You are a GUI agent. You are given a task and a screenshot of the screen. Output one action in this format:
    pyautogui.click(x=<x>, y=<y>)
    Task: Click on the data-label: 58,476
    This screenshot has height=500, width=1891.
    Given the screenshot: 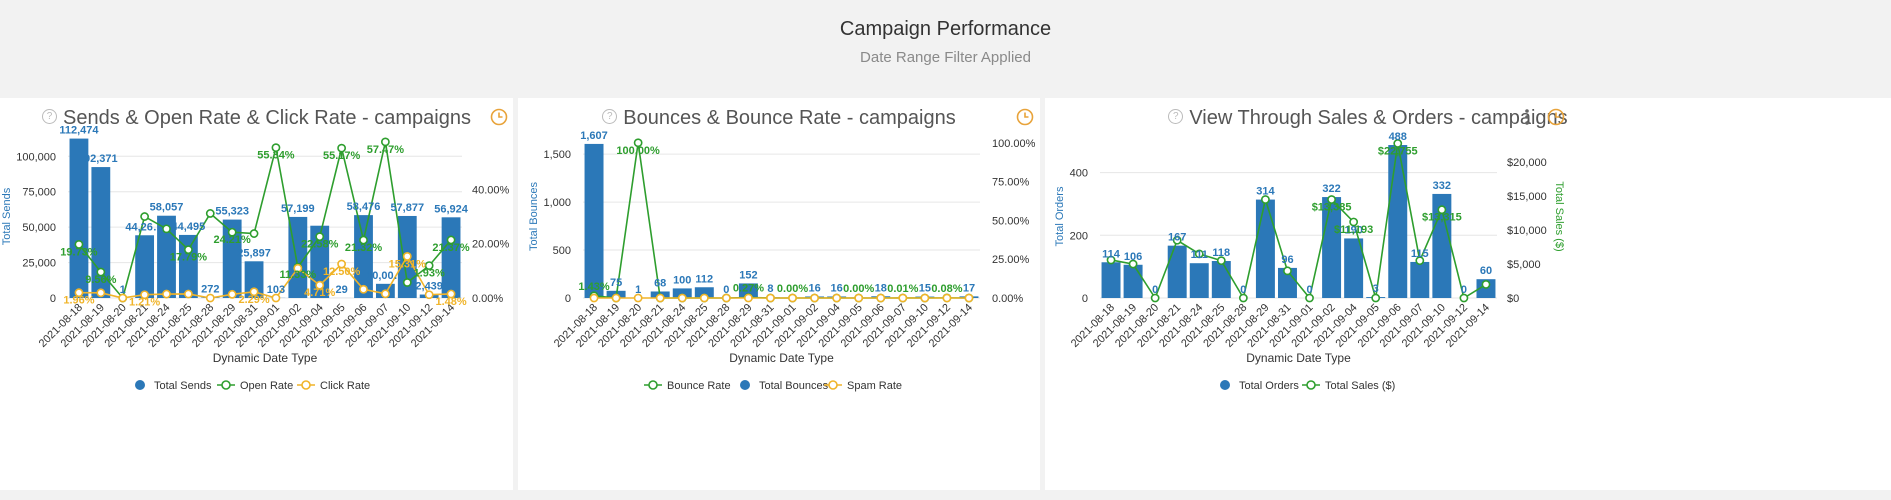 What is the action you would take?
    pyautogui.click(x=364, y=207)
    